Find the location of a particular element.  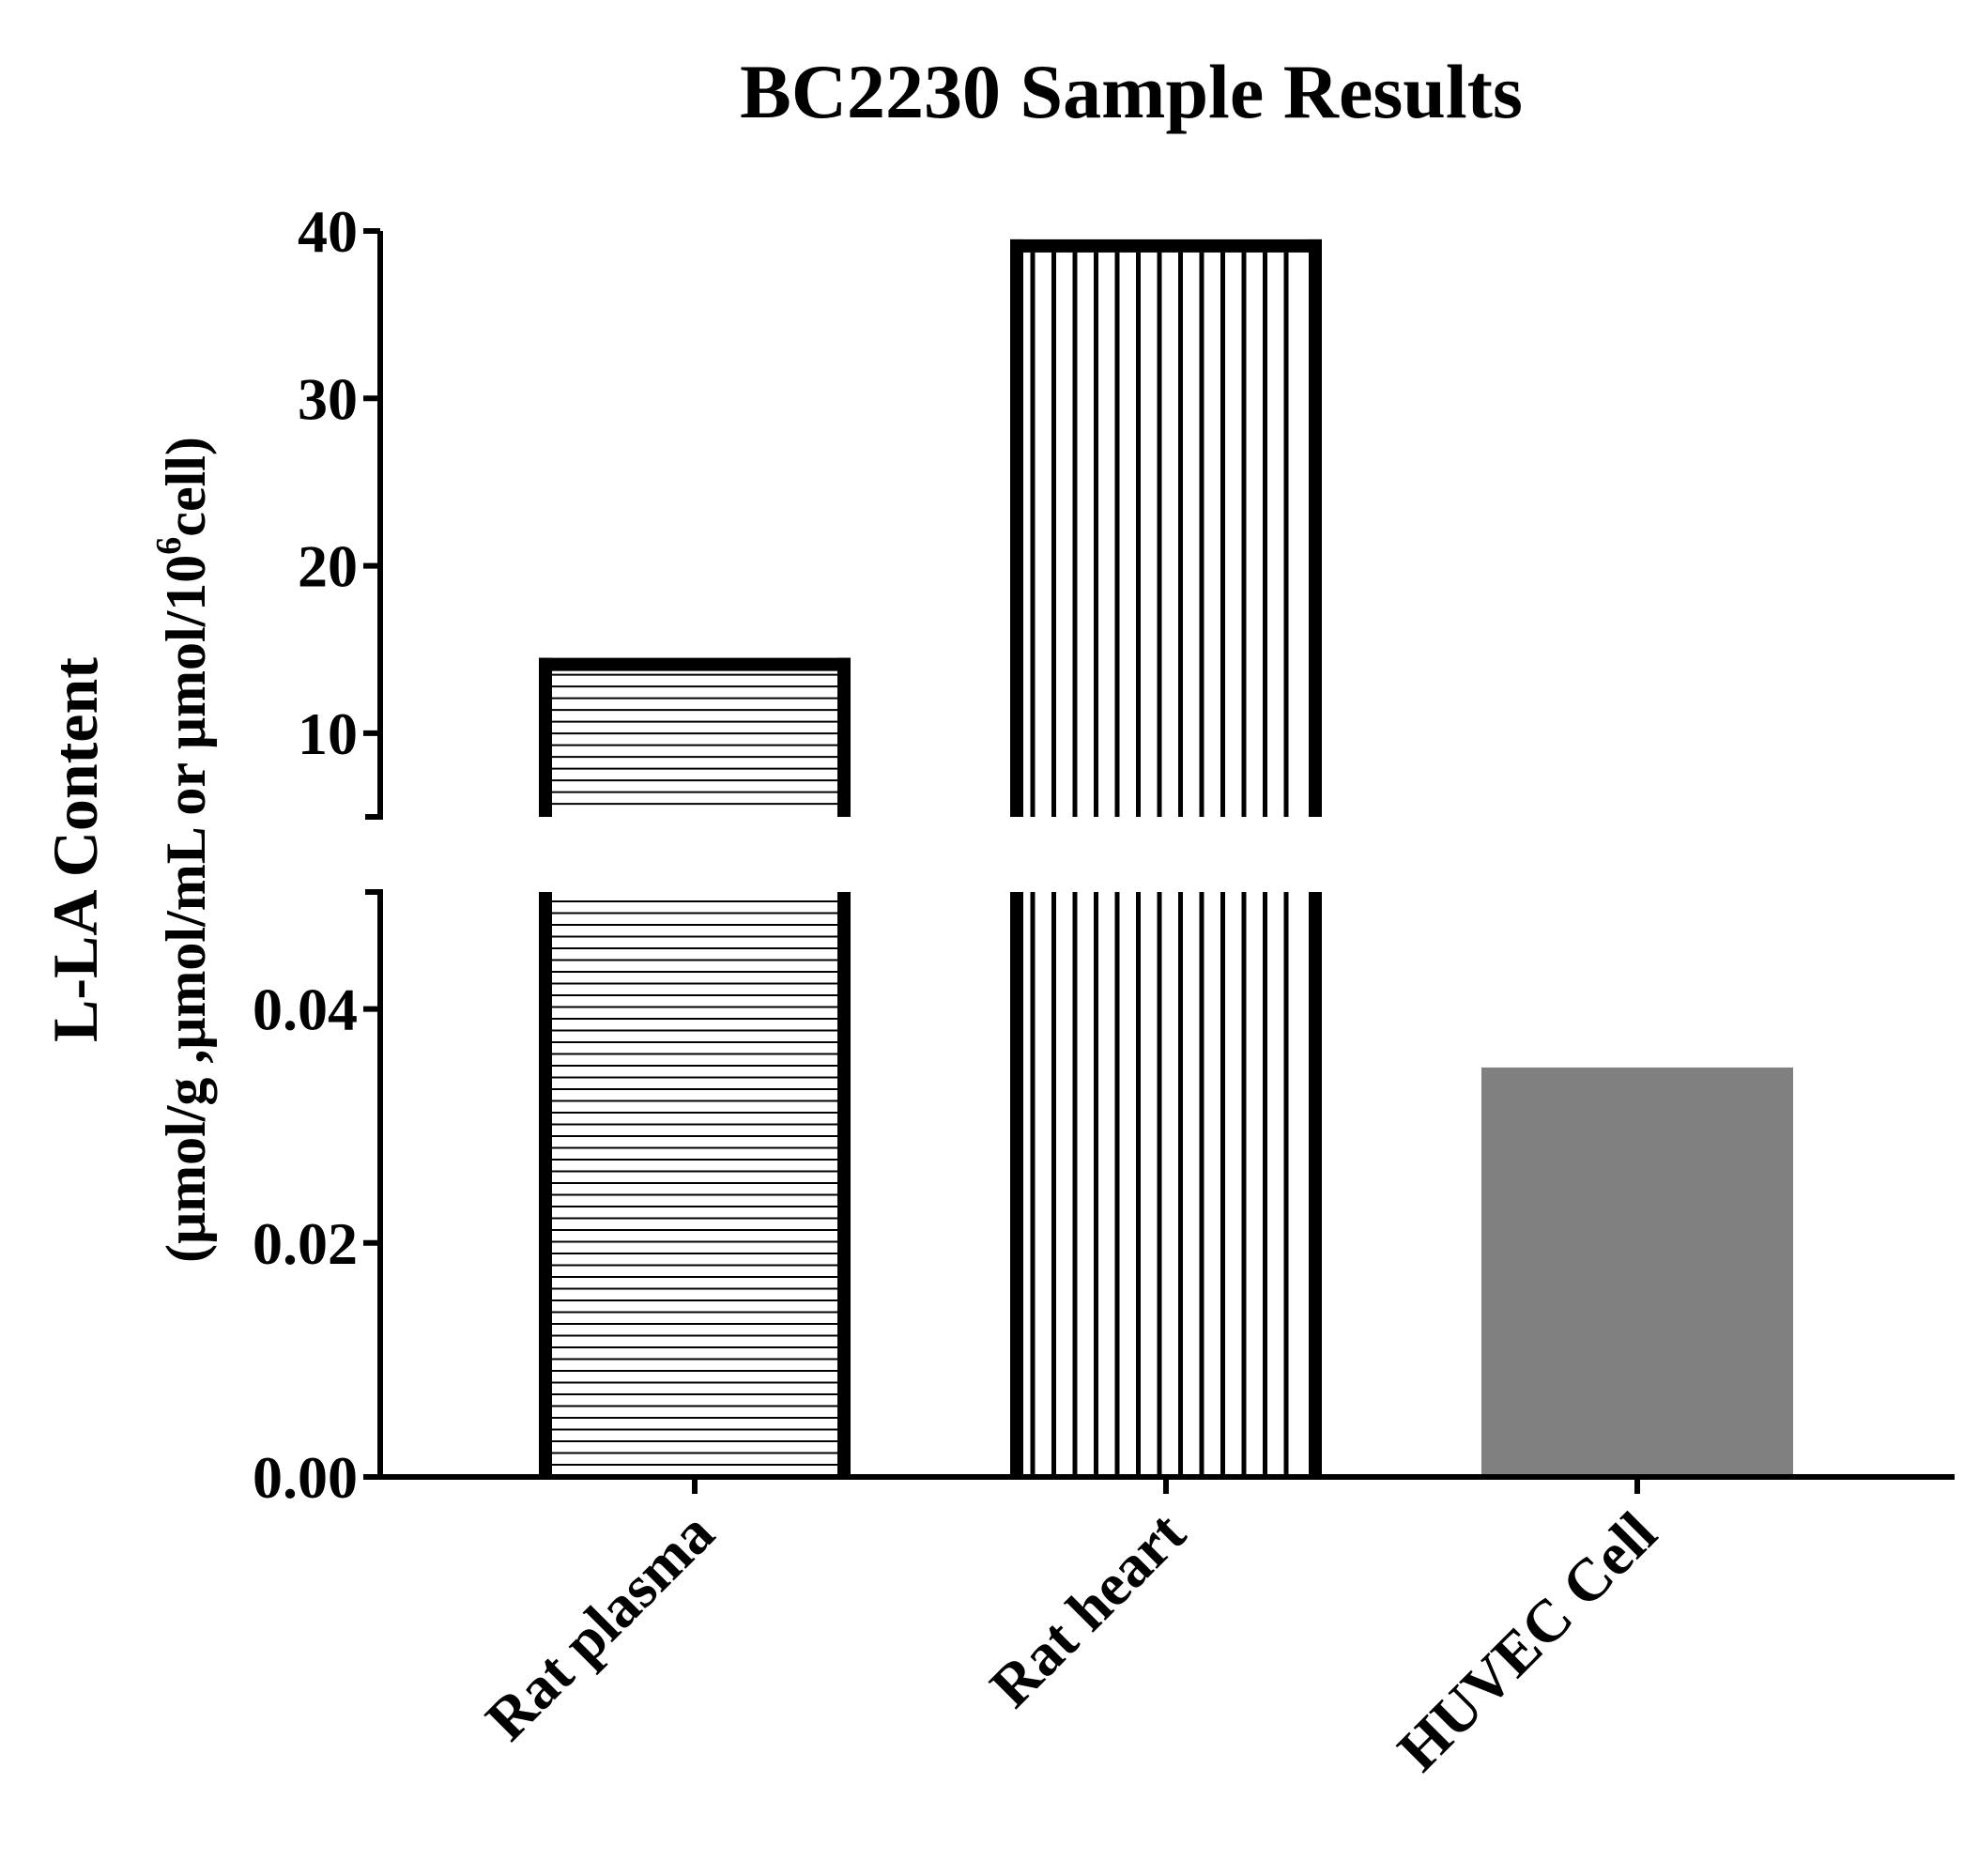

bar-fill is located at coordinates (1637, 1272).